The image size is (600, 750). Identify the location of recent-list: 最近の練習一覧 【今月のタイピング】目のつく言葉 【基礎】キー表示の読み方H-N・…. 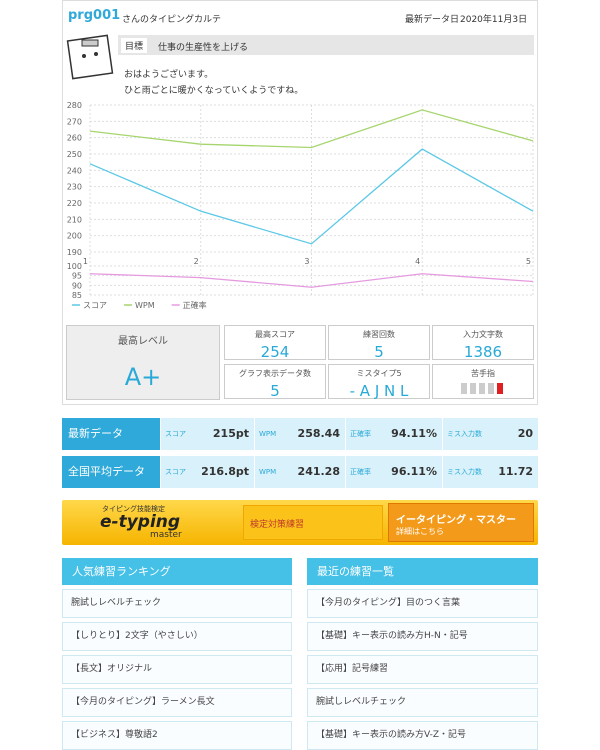
(422, 654).